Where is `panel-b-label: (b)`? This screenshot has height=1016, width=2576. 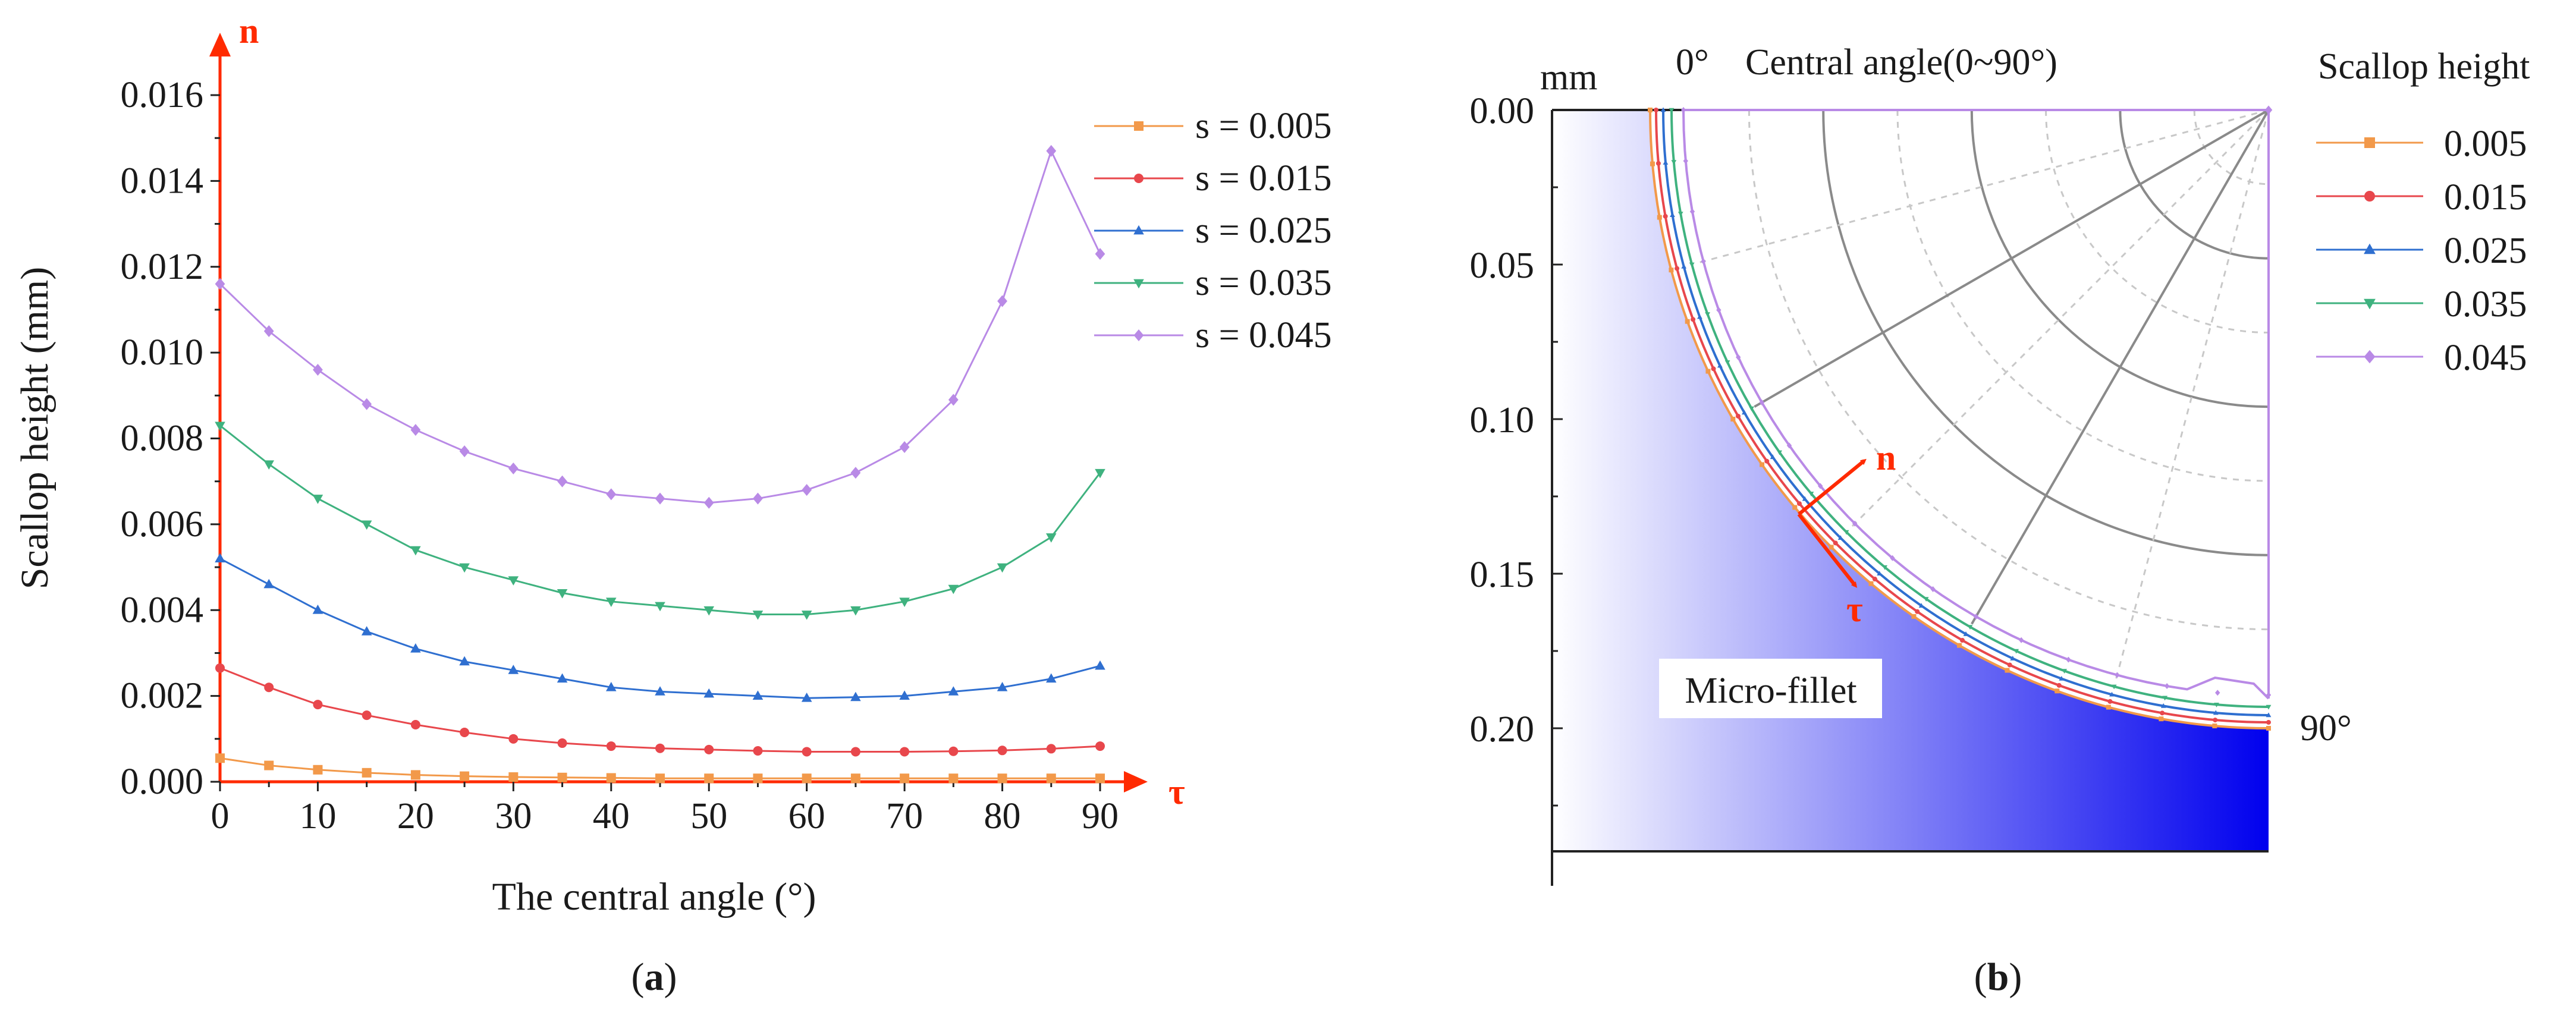 panel-b-label: (b) is located at coordinates (1998, 977).